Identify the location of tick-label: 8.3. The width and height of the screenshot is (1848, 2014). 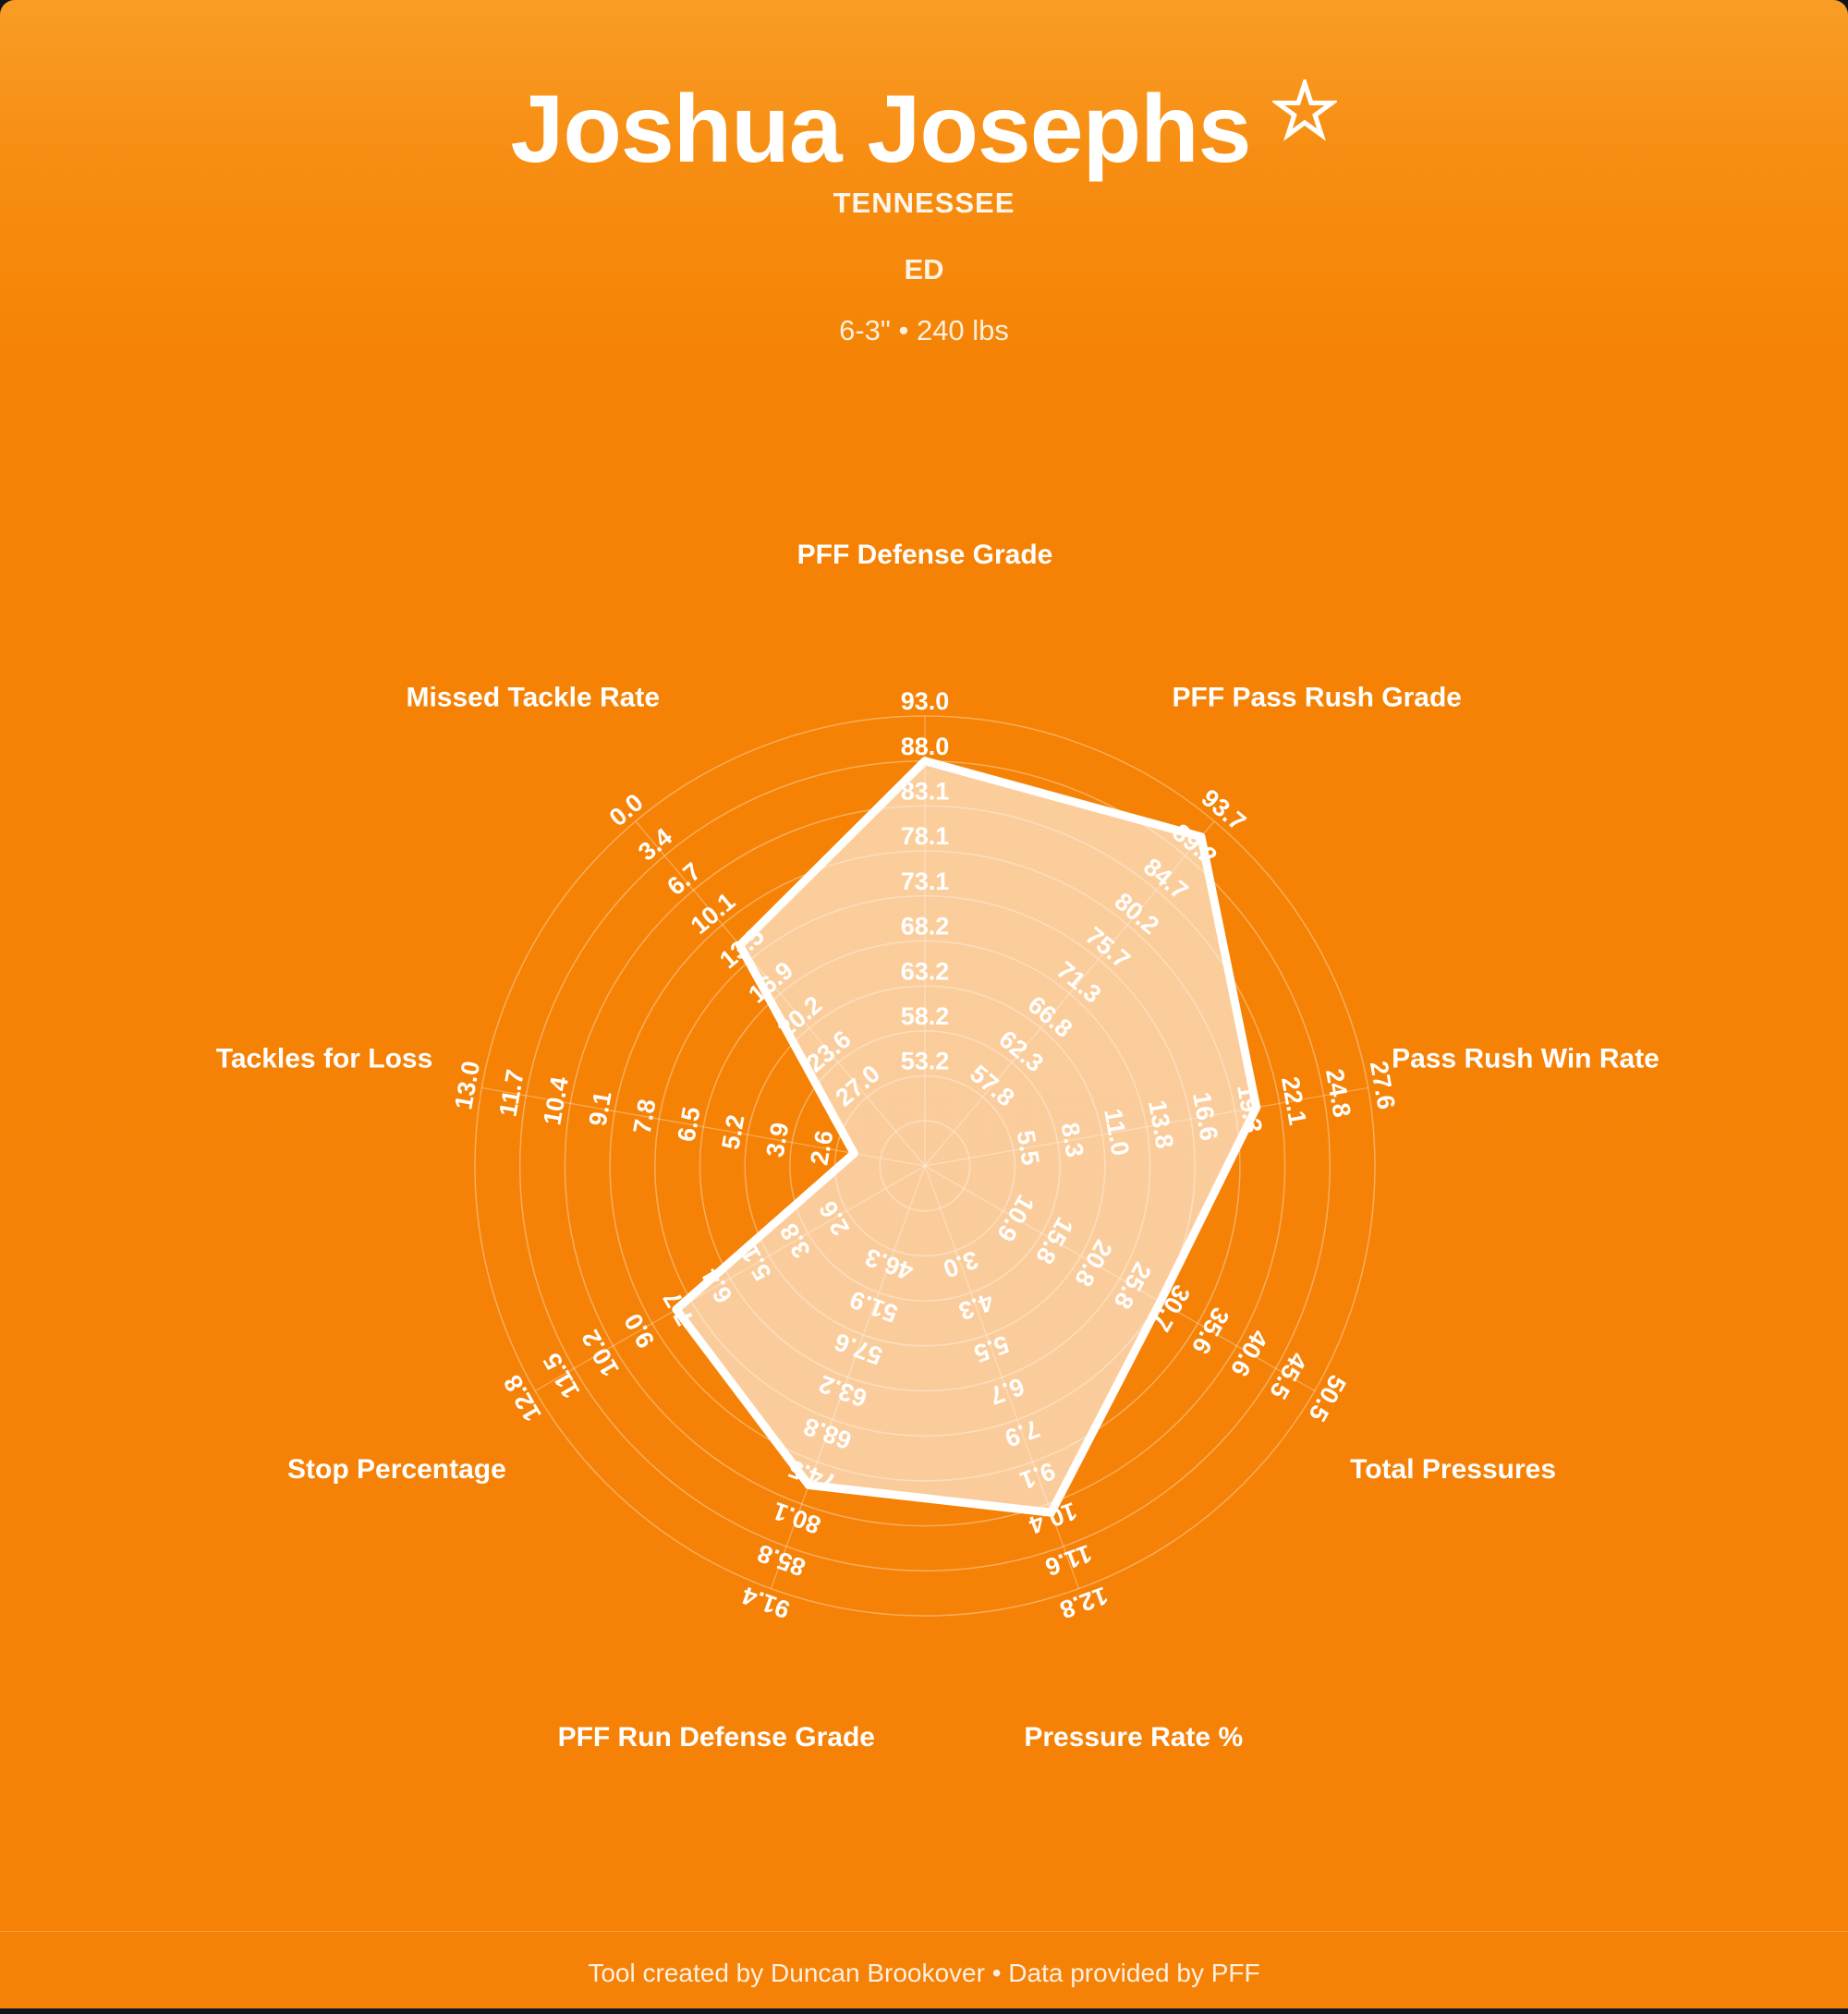
(1071, 1140).